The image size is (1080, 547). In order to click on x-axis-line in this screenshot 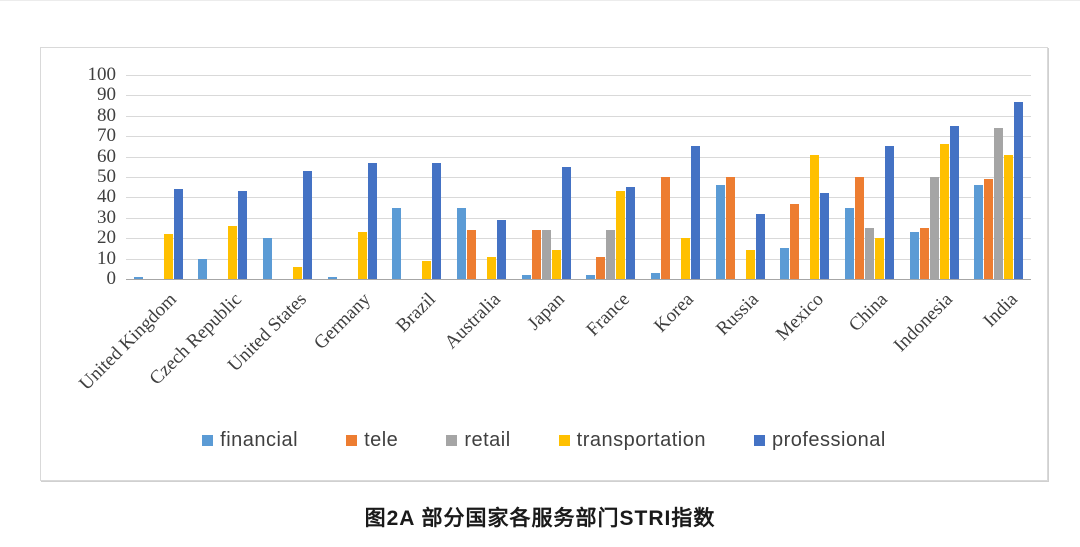, I will do `click(578, 279)`.